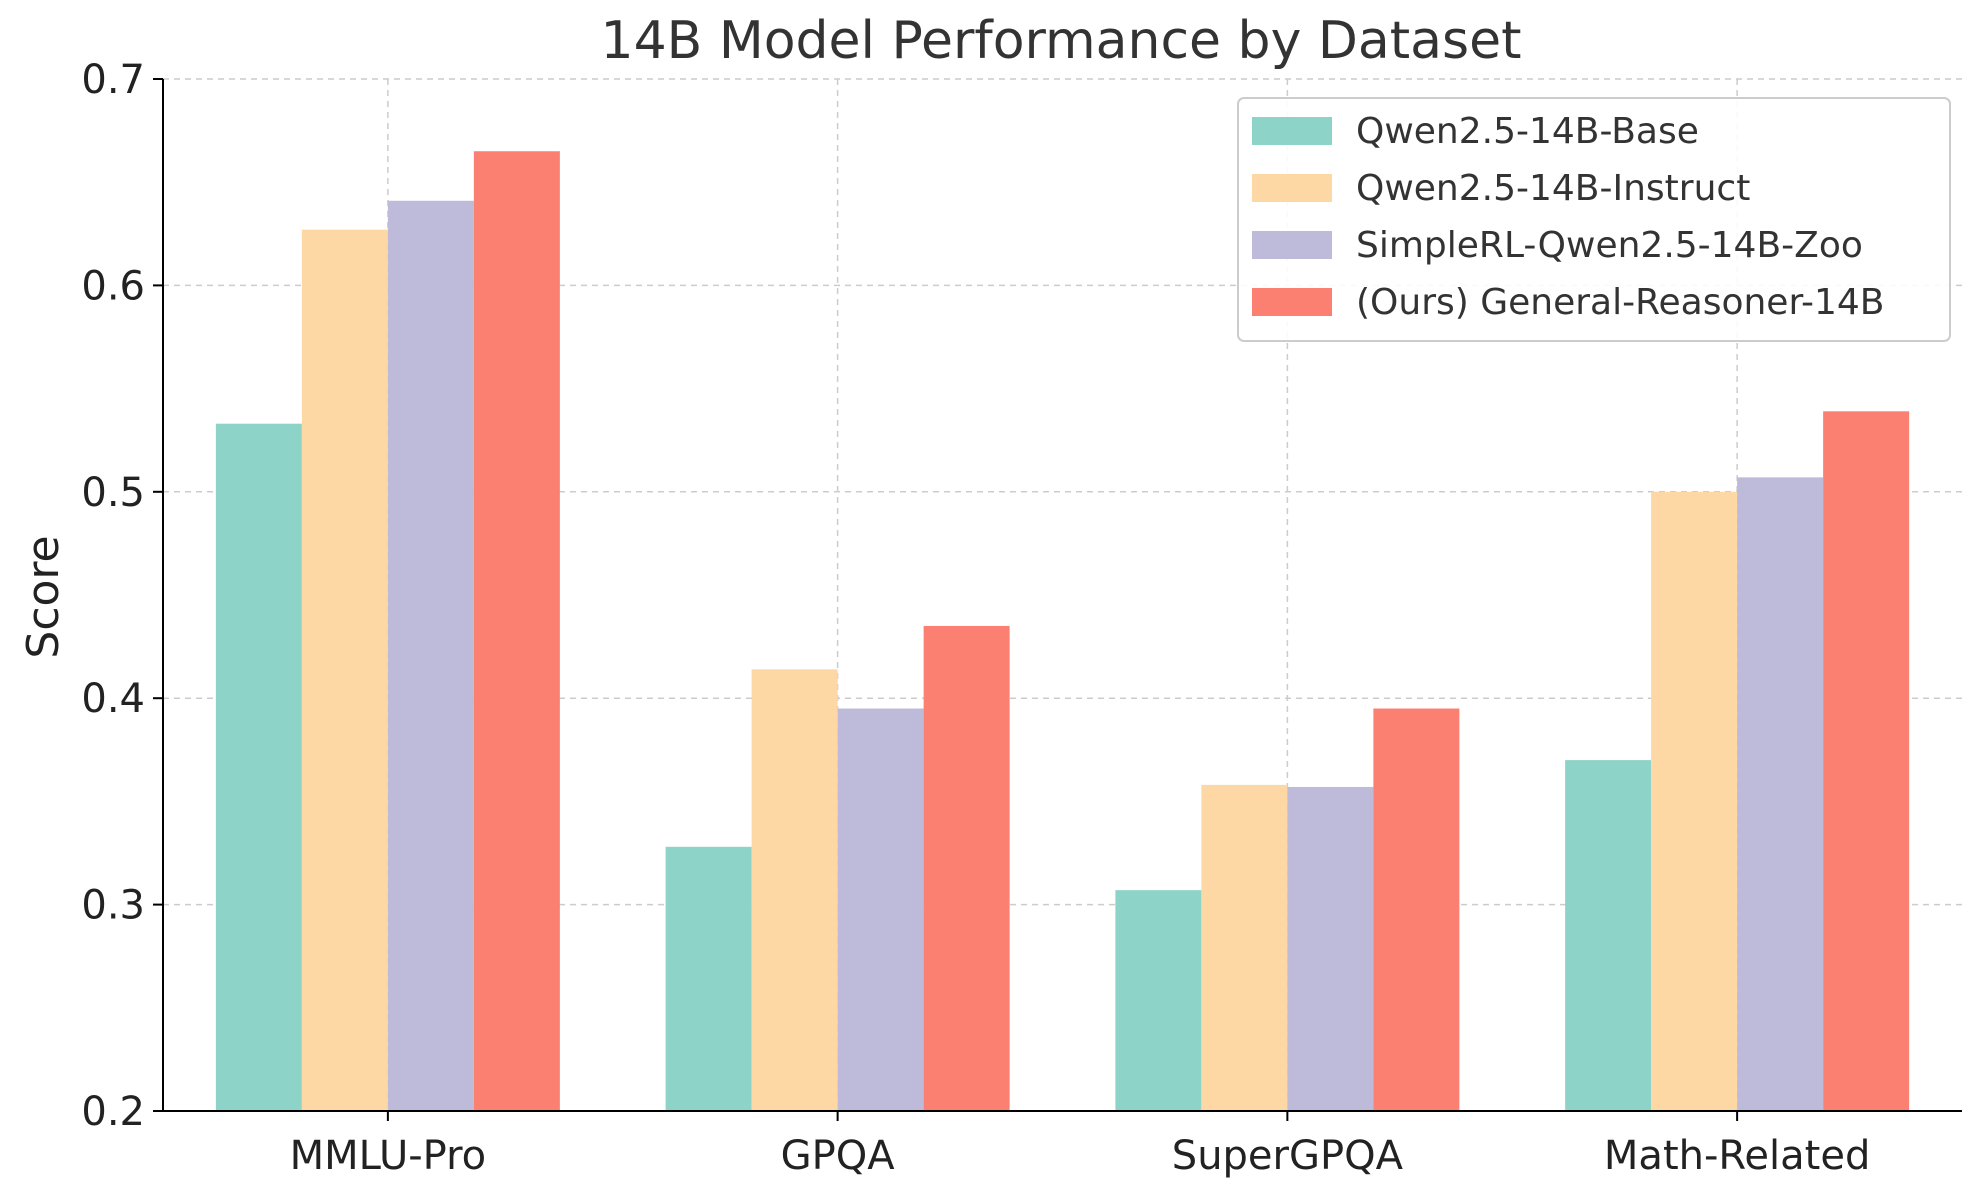 The image size is (1980, 1180). What do you see at coordinates (1620, 302) in the screenshot?
I see `legend-label: (Ours) General-Reasoner-14B` at bounding box center [1620, 302].